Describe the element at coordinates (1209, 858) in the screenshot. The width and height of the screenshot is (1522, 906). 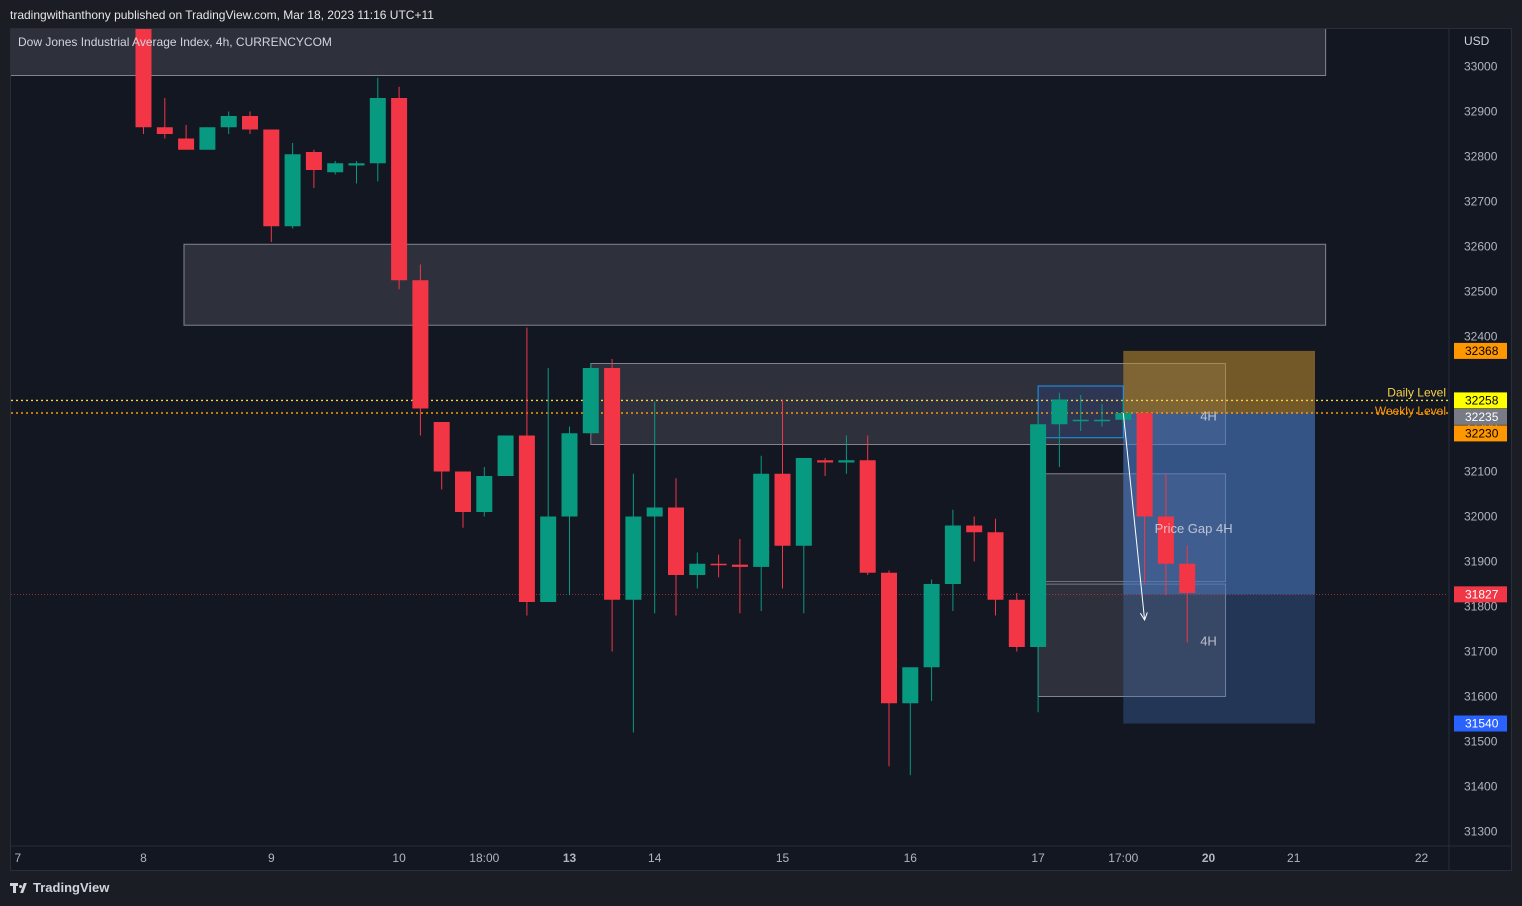
I see `x-tick-label: 20` at that location.